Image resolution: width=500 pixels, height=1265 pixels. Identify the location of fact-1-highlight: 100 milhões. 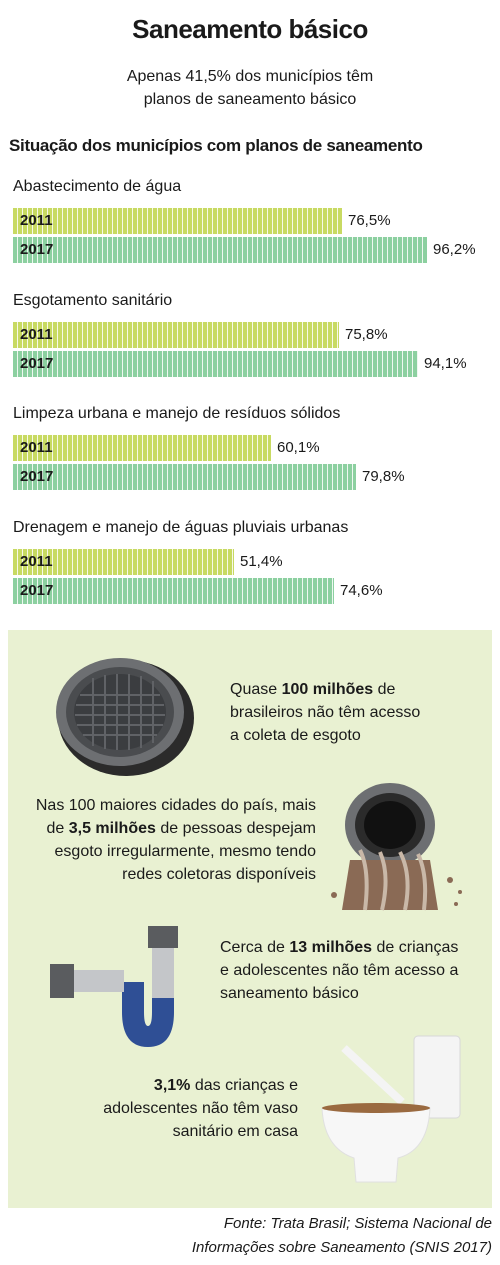
(327, 689).